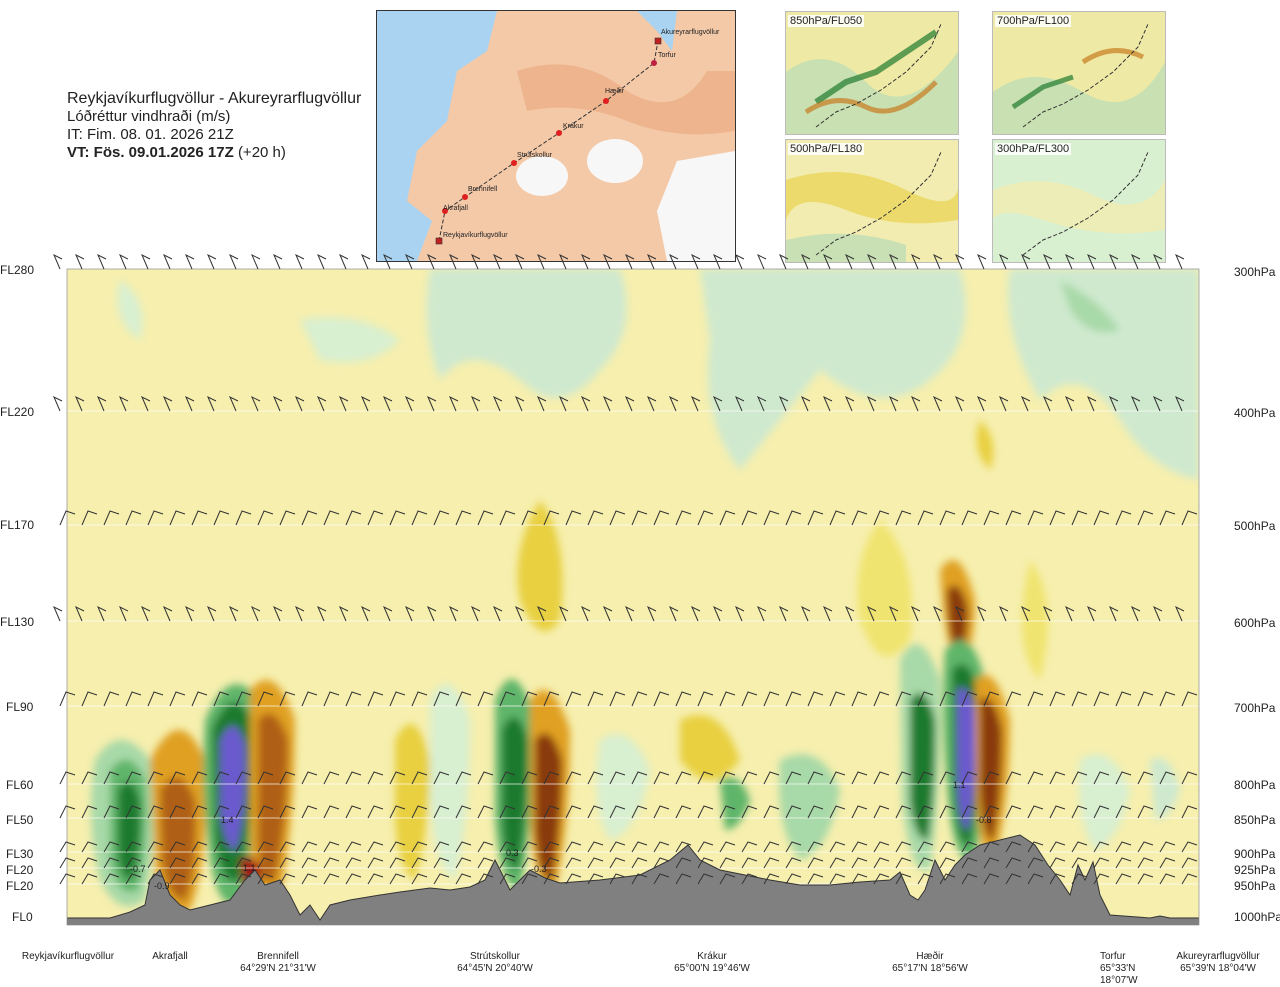  I want to click on hpa-label-3: 600hPa, so click(1255, 623).